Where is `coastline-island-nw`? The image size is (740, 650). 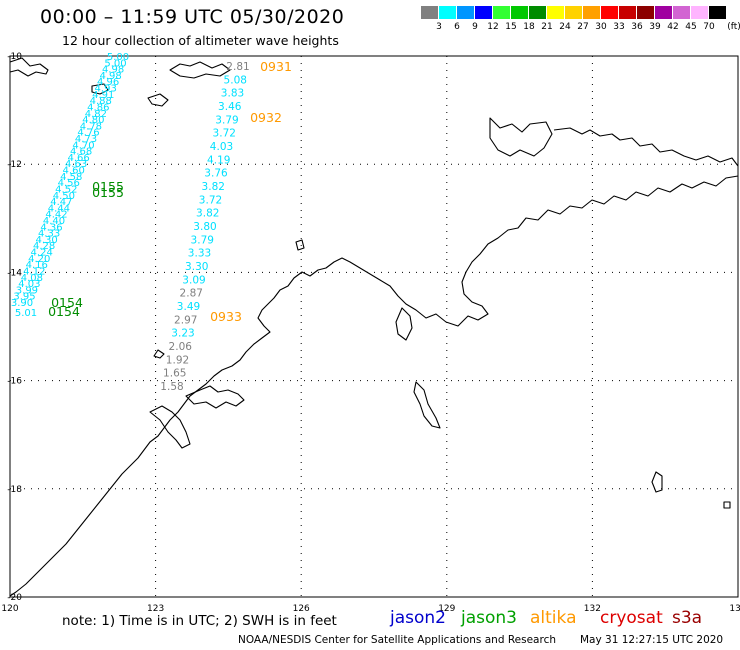
coastline-island-nw is located at coordinates (29, 67).